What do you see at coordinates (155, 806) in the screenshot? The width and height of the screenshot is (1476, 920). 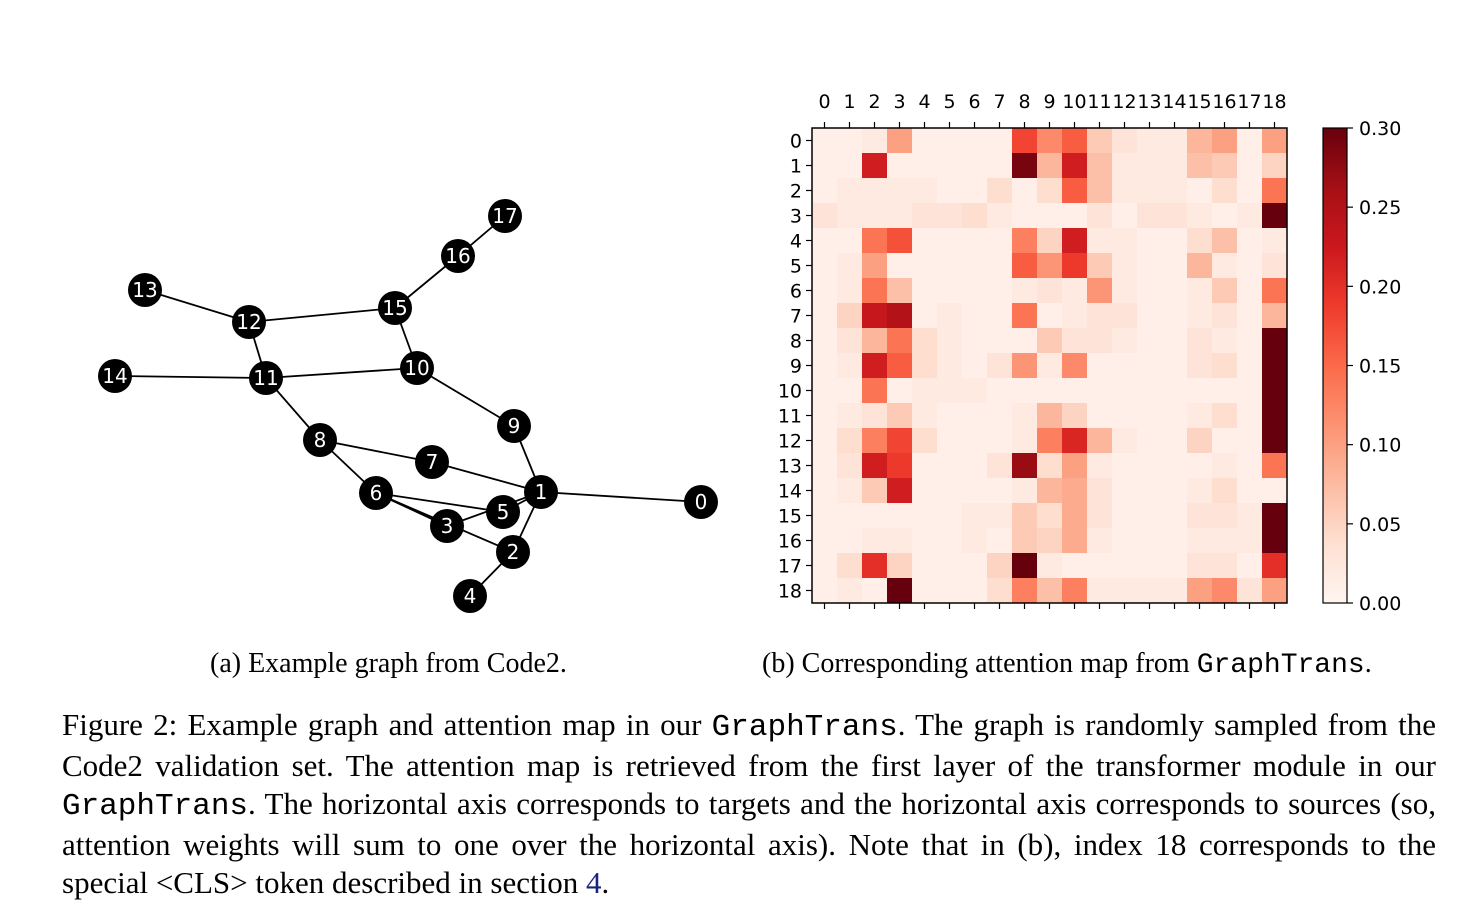 I see `caption-code-2: GraphTrans` at bounding box center [155, 806].